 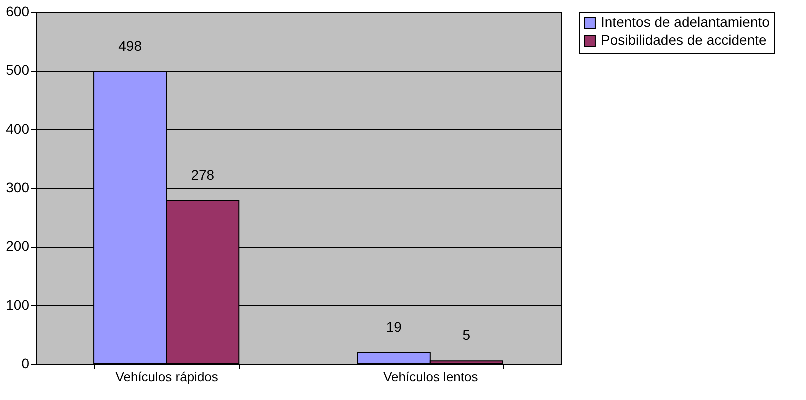 What do you see at coordinates (18, 12) in the screenshot?
I see `y-tick-label: 600` at bounding box center [18, 12].